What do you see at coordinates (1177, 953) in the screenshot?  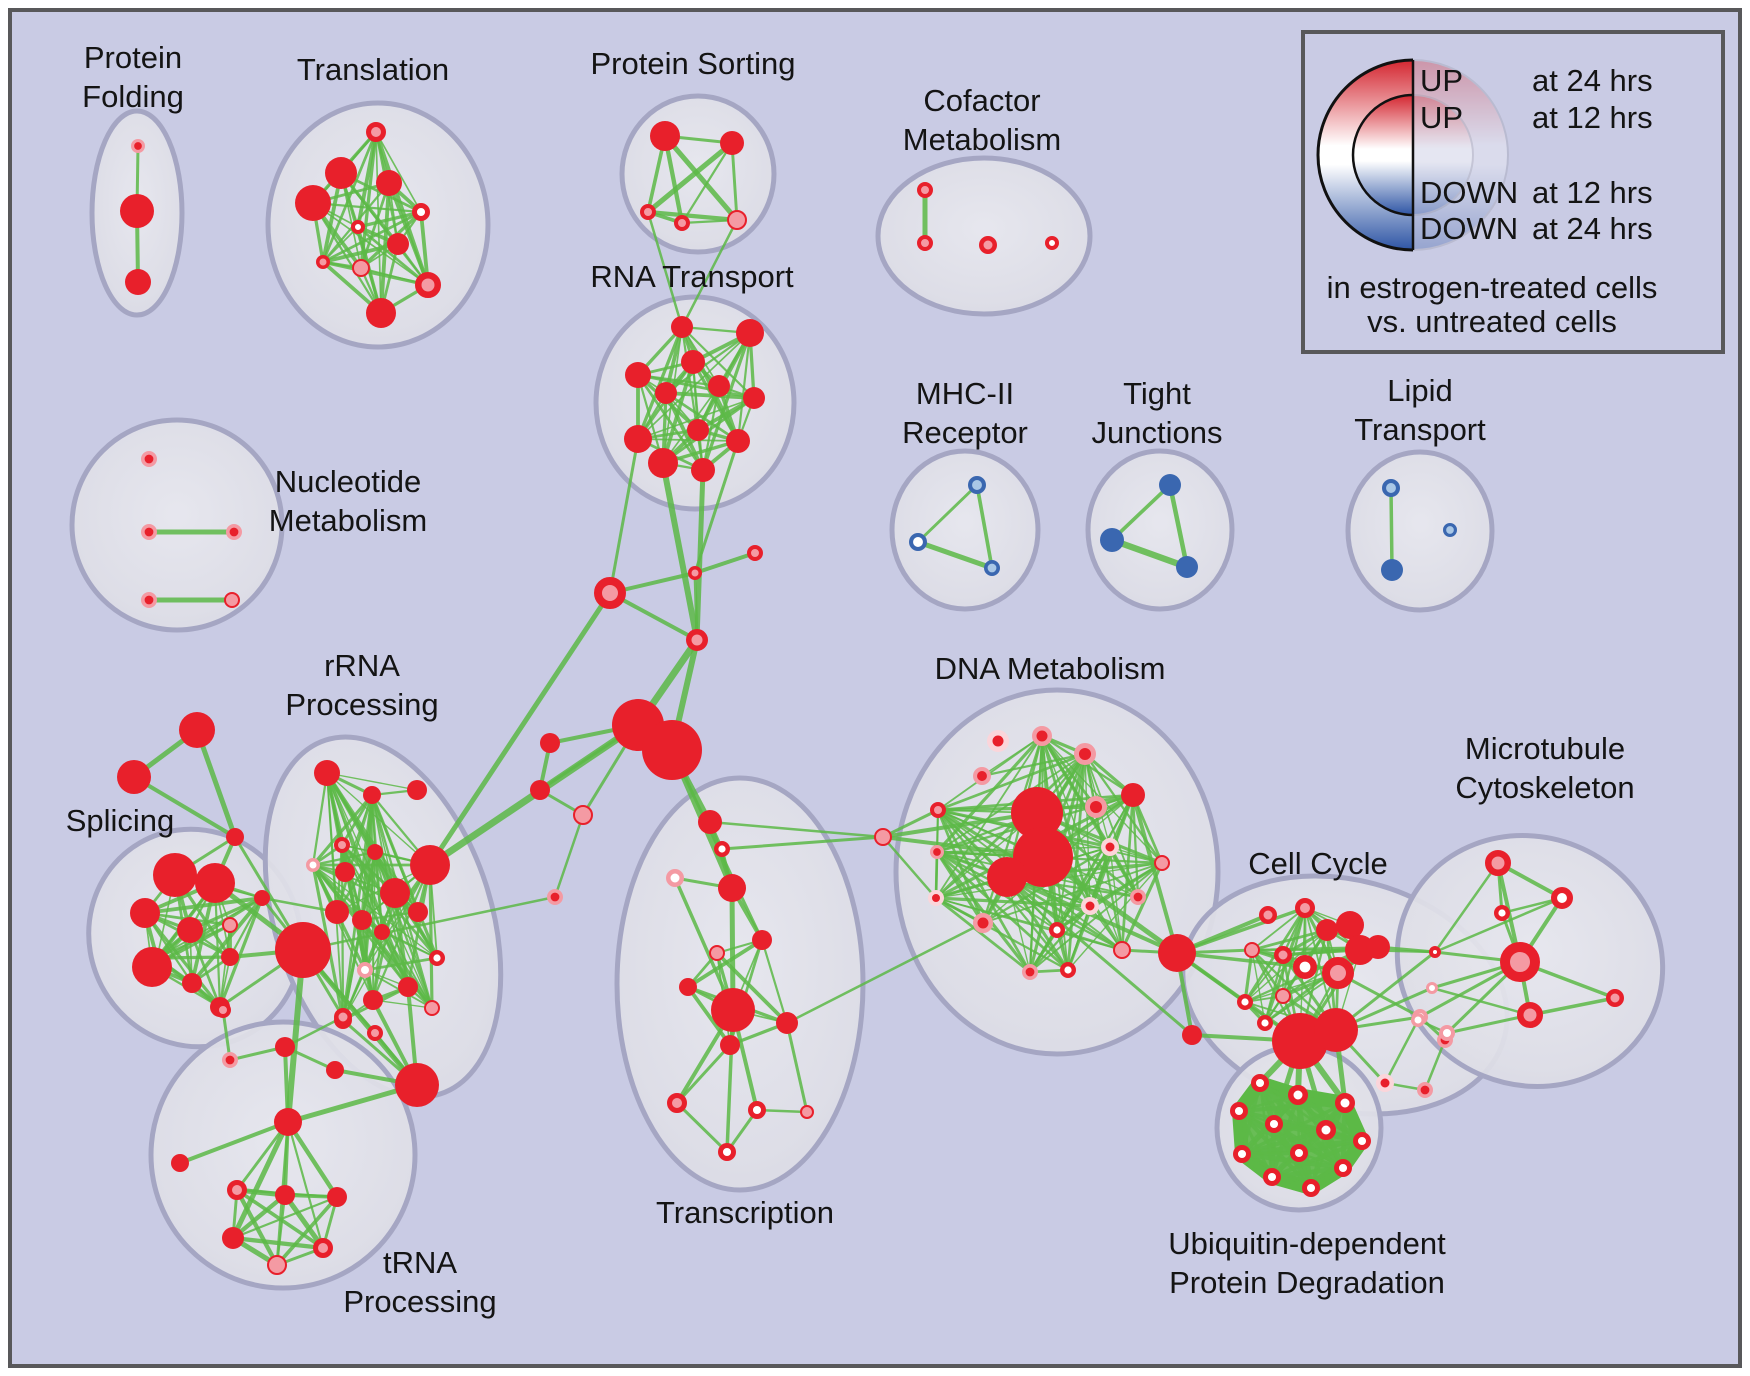 I see `gene-node-dbr` at bounding box center [1177, 953].